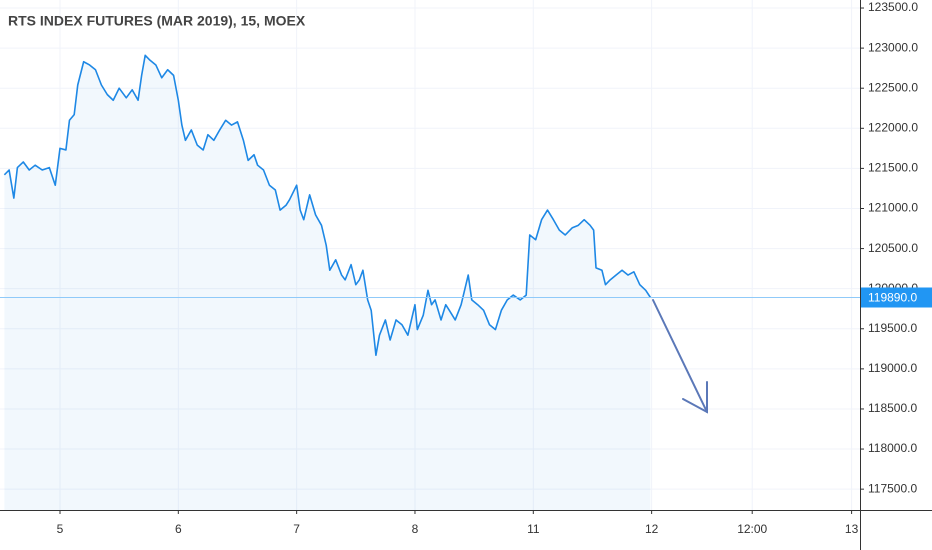 This screenshot has height=550, width=932. I want to click on y-tick-label: 122000.0, so click(893, 127).